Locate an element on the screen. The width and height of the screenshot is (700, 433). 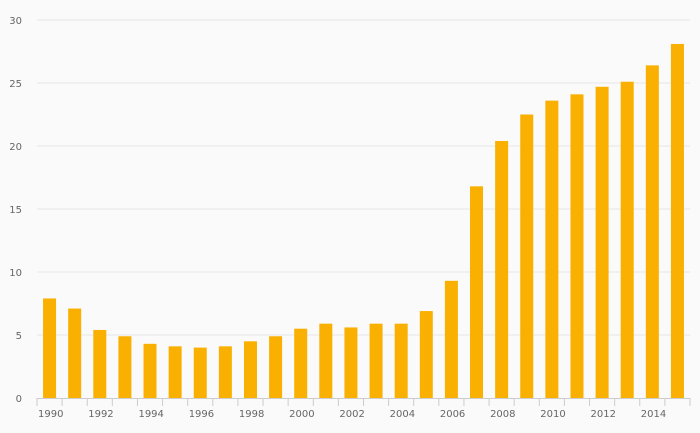
y-tick-label: 30 is located at coordinates (15, 21).